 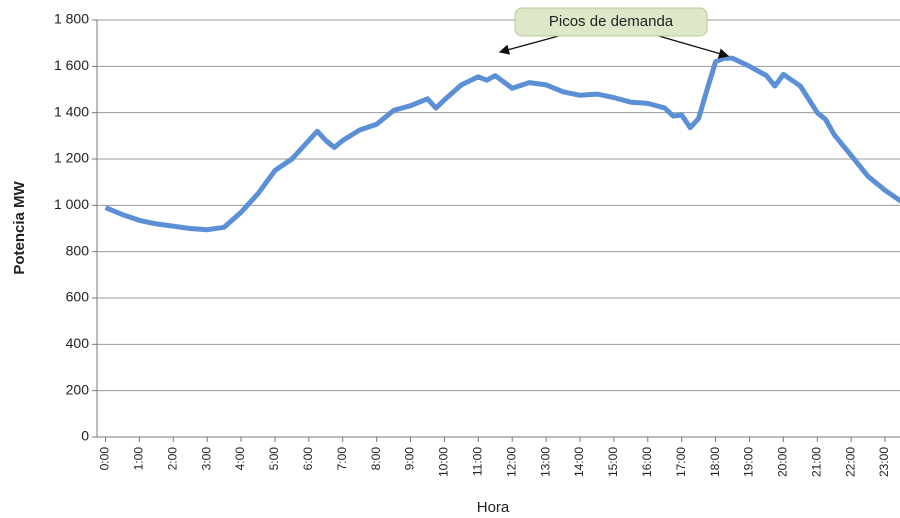 I want to click on x-tick-label: 14:00, so click(x=579, y=462).